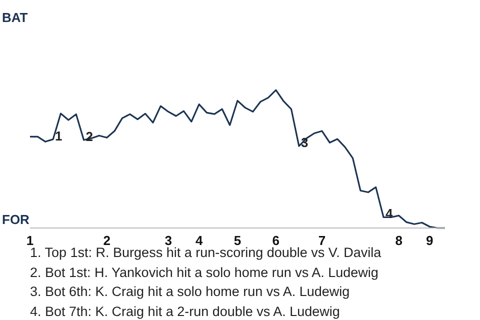 The width and height of the screenshot is (480, 320). What do you see at coordinates (399, 240) in the screenshot?
I see `x-tick-label: 8` at bounding box center [399, 240].